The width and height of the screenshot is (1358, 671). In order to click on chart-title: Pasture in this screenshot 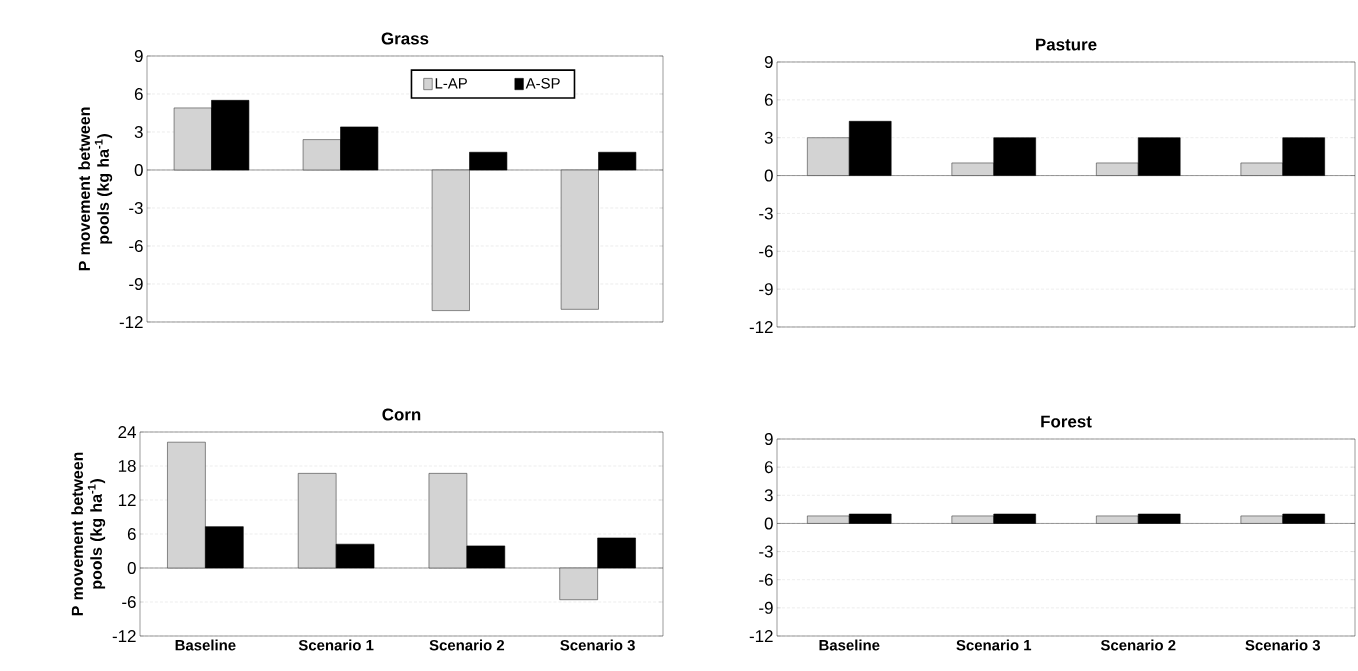, I will do `click(1066, 44)`.